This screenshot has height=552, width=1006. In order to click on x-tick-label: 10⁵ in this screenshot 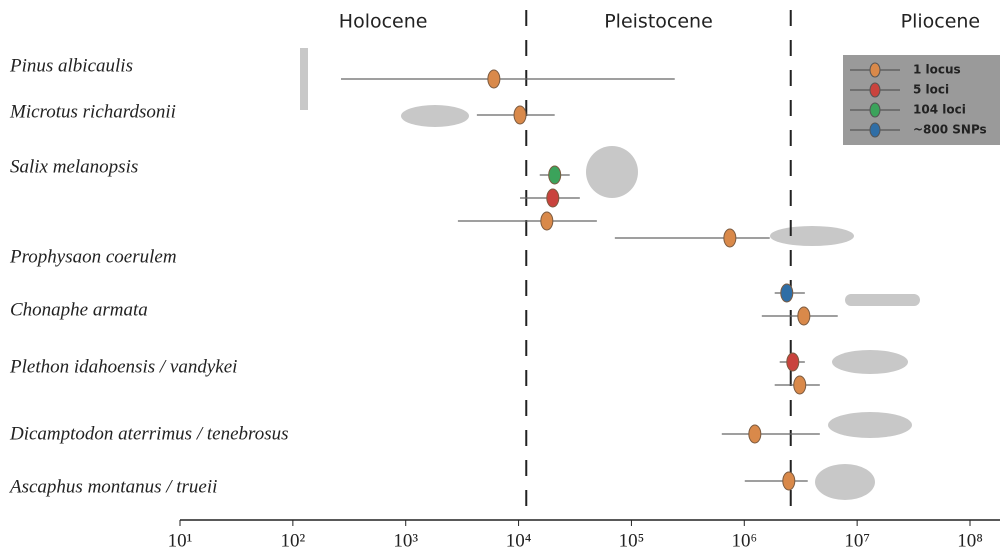, I will do `click(632, 540)`.